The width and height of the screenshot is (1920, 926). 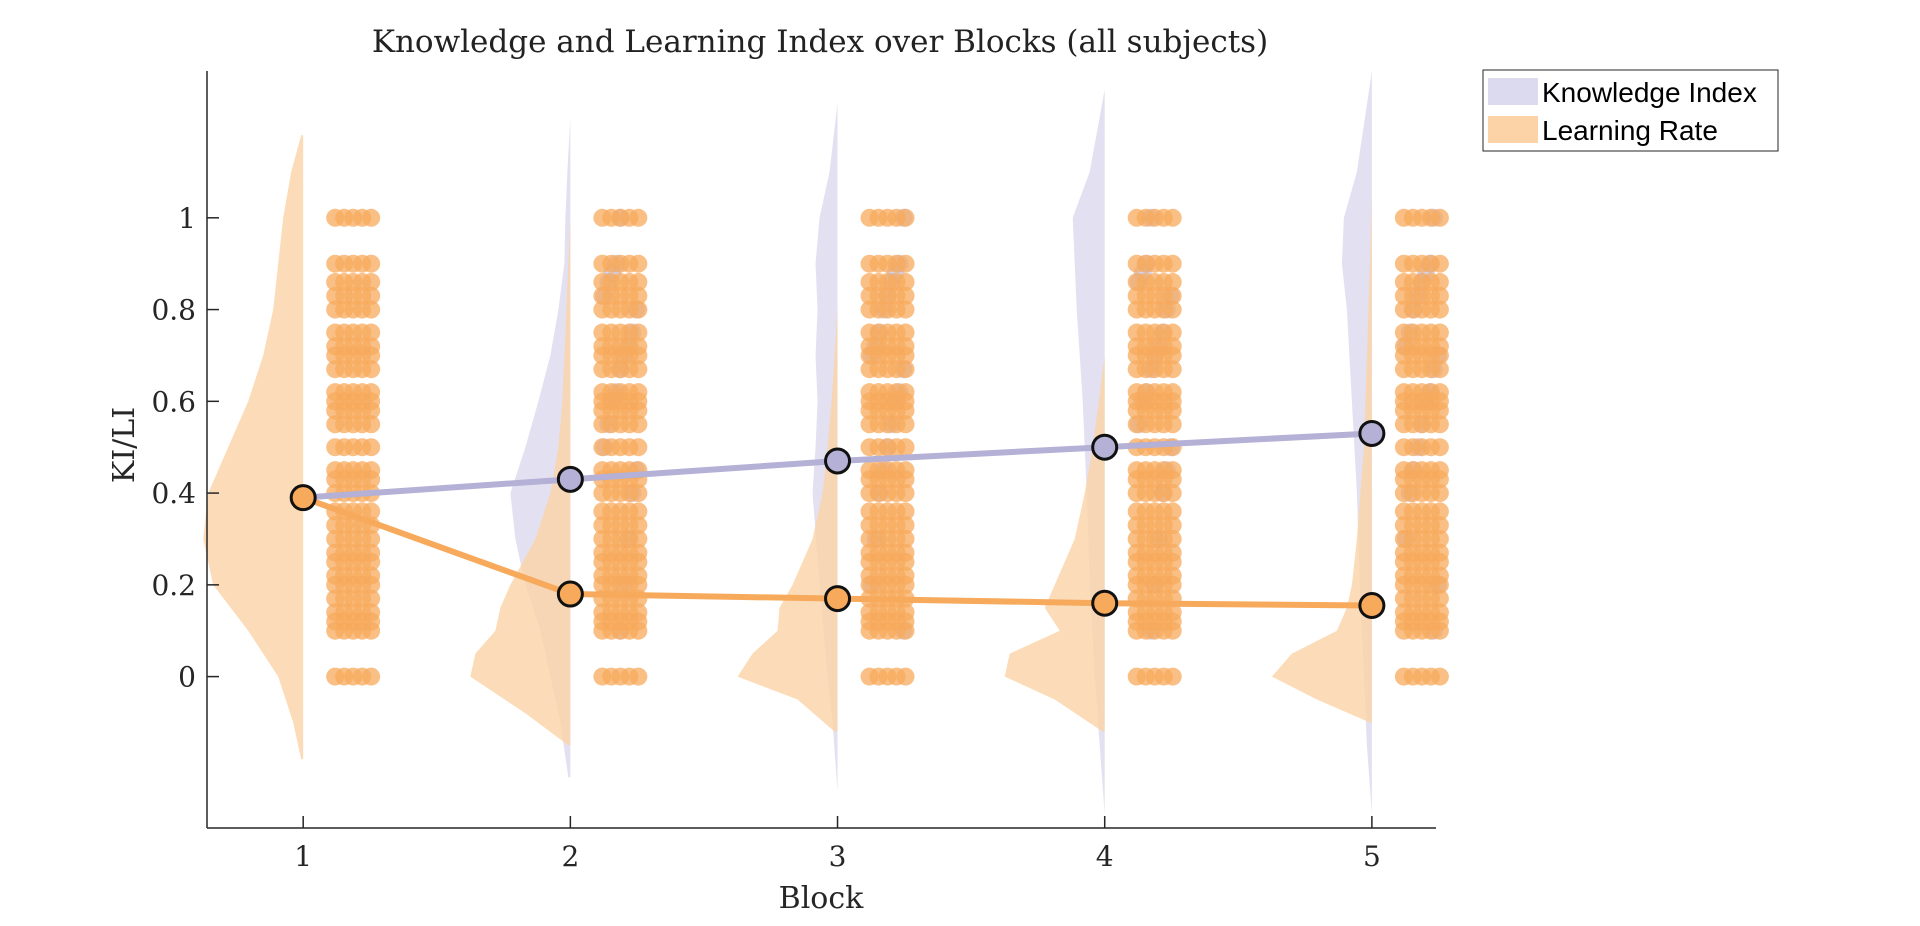 What do you see at coordinates (173, 585) in the screenshot?
I see `y-tick-label: 0.2` at bounding box center [173, 585].